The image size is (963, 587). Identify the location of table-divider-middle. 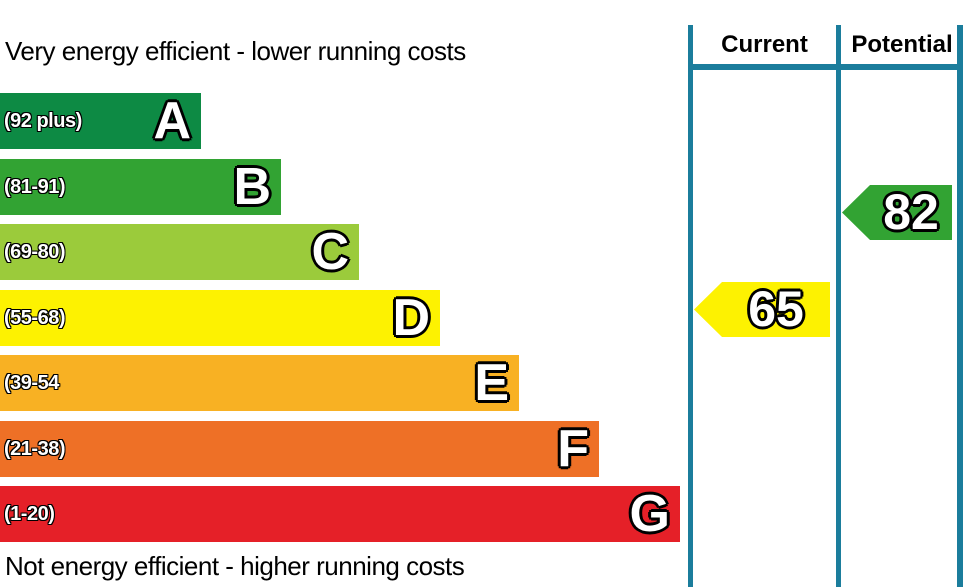
(838, 306).